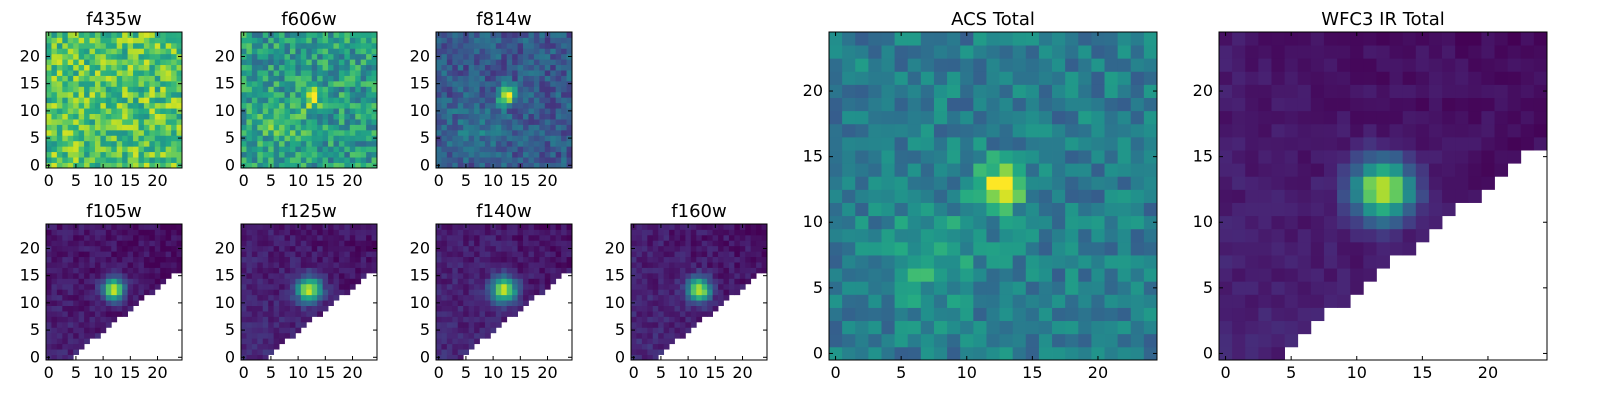  What do you see at coordinates (698, 211) in the screenshot?
I see `panel-title: f160w` at bounding box center [698, 211].